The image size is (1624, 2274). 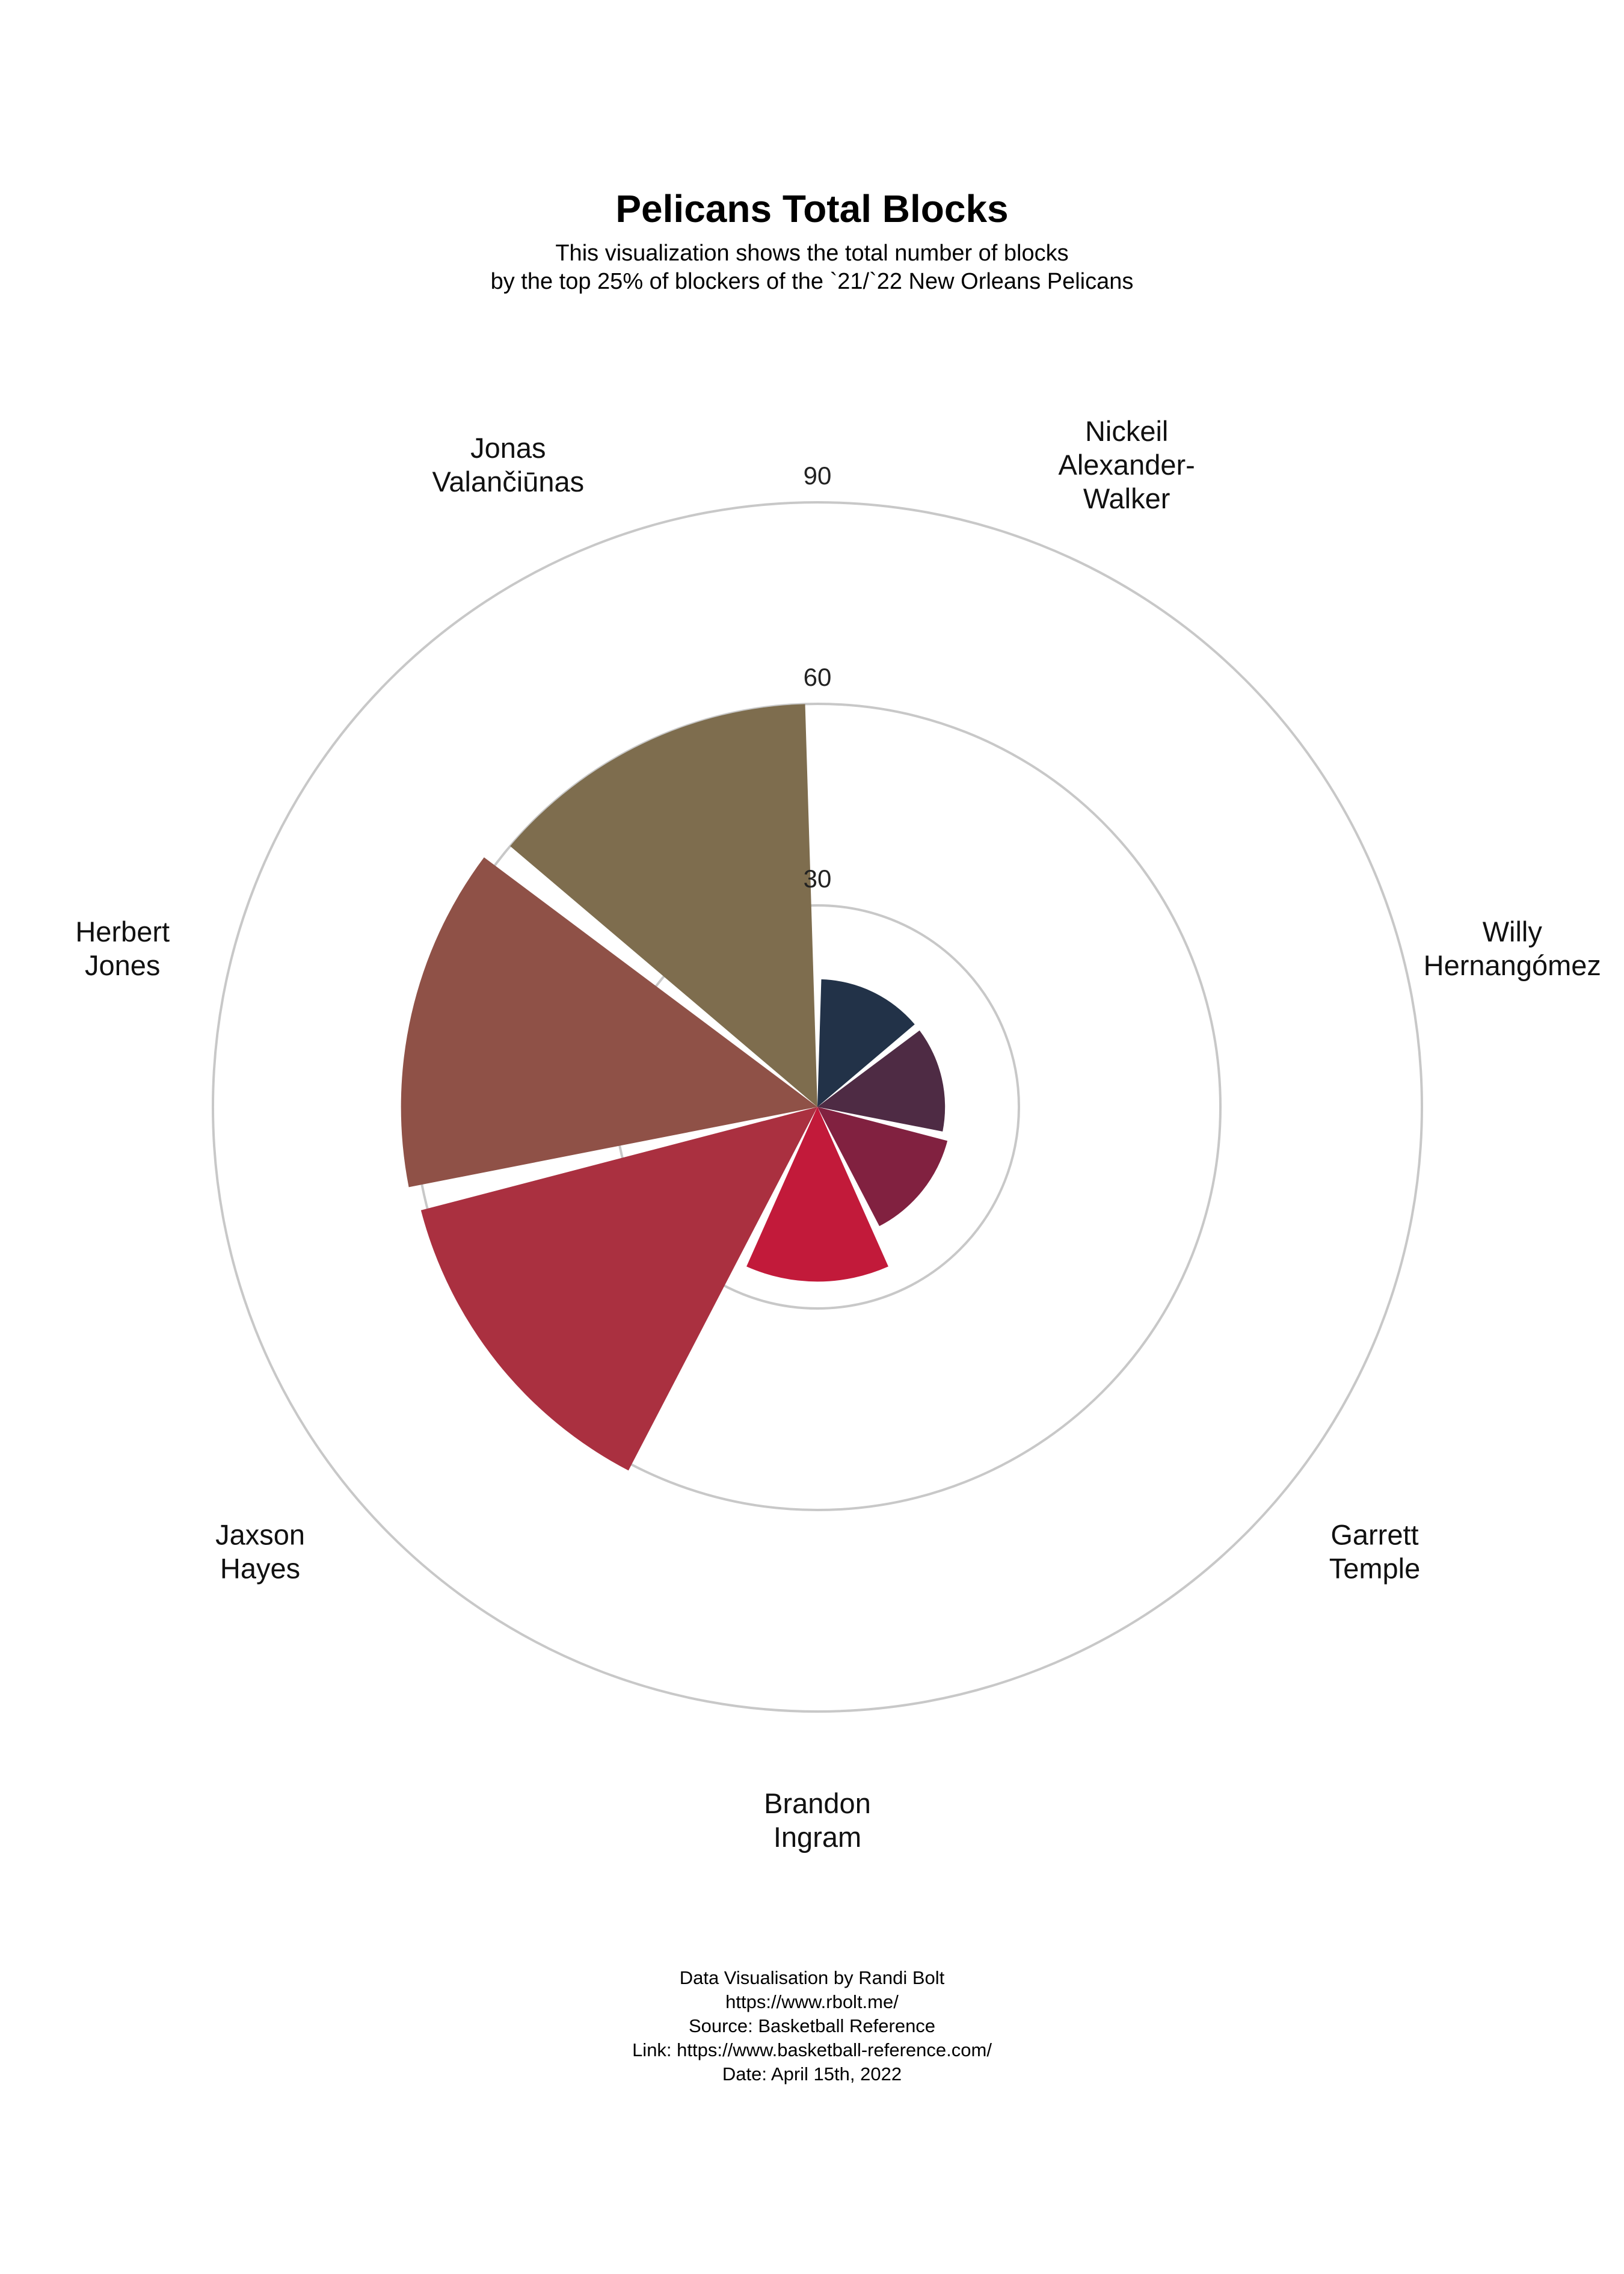 What do you see at coordinates (260, 1569) in the screenshot?
I see `category-label-line: Hayes` at bounding box center [260, 1569].